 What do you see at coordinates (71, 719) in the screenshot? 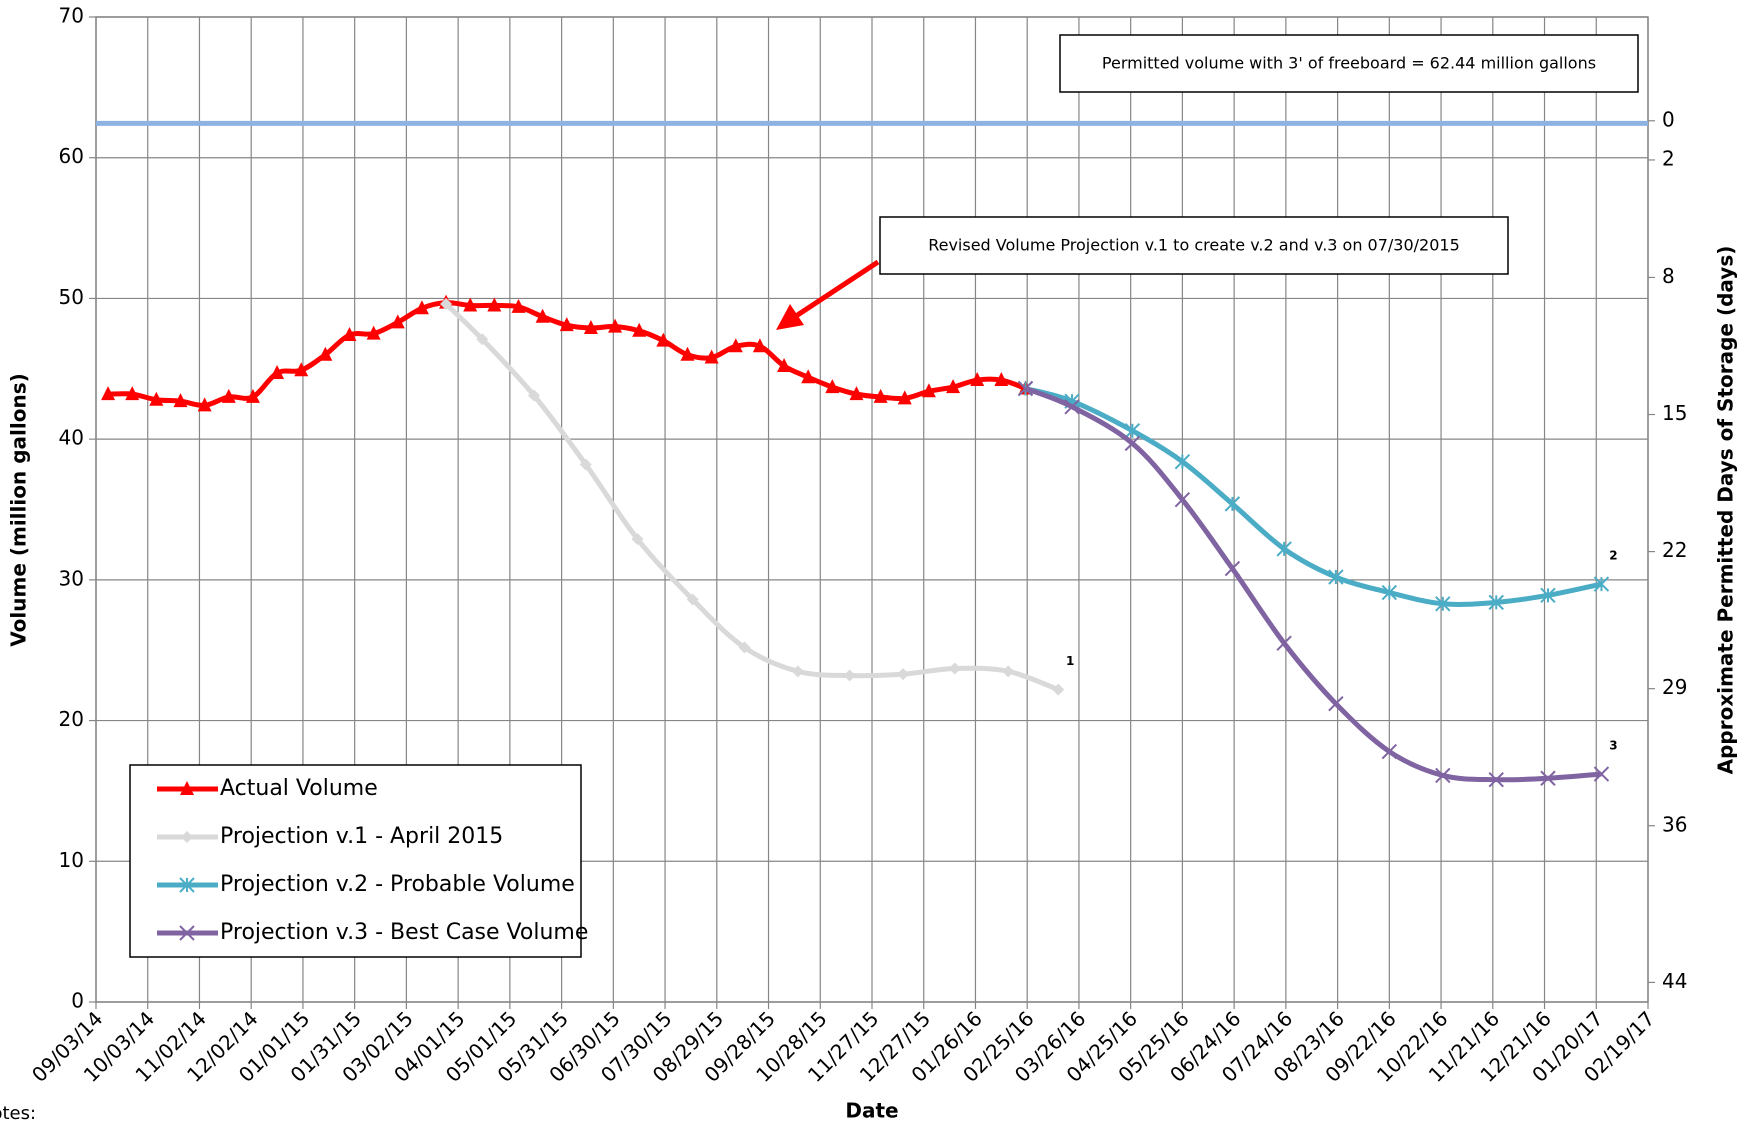
I see `y-tick-label: 20` at bounding box center [71, 719].